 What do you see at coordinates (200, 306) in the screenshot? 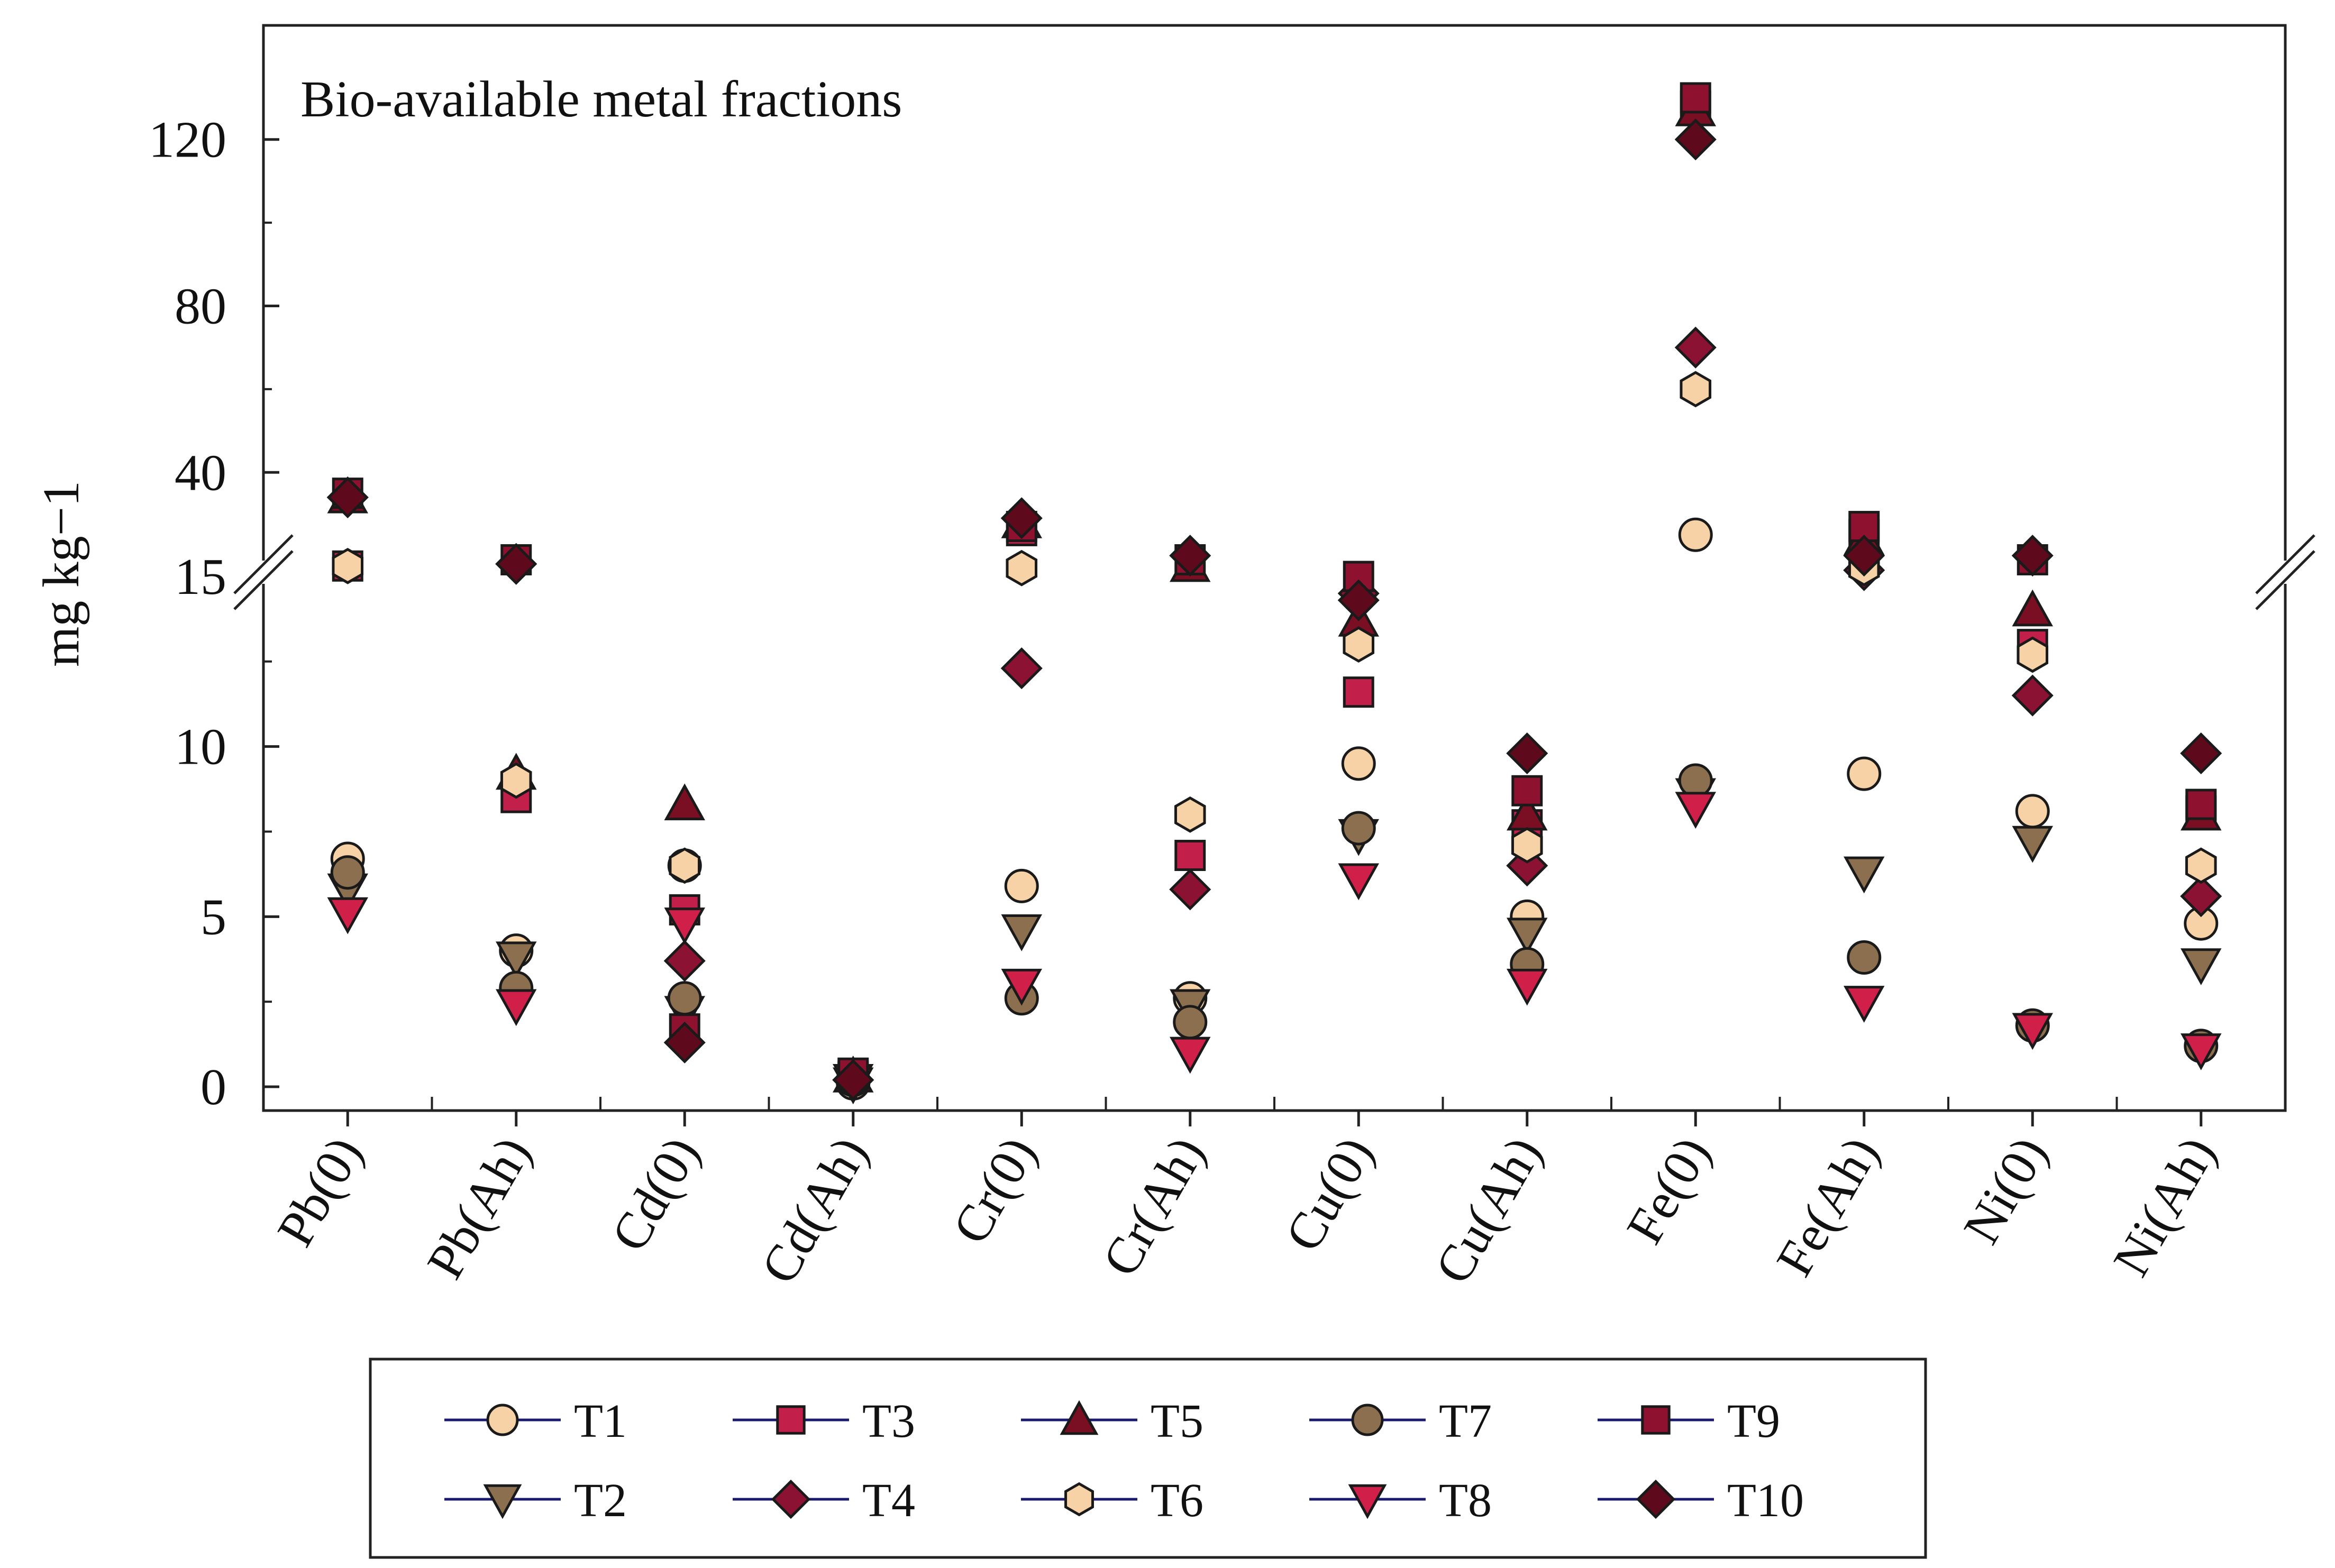
I see `y-tick-label: 80` at bounding box center [200, 306].